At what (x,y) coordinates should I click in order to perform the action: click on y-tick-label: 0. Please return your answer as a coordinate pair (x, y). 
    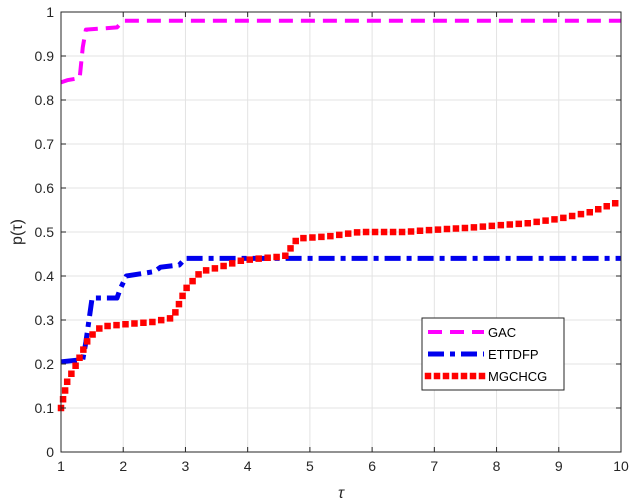
    Looking at the image, I should click on (50, 452).